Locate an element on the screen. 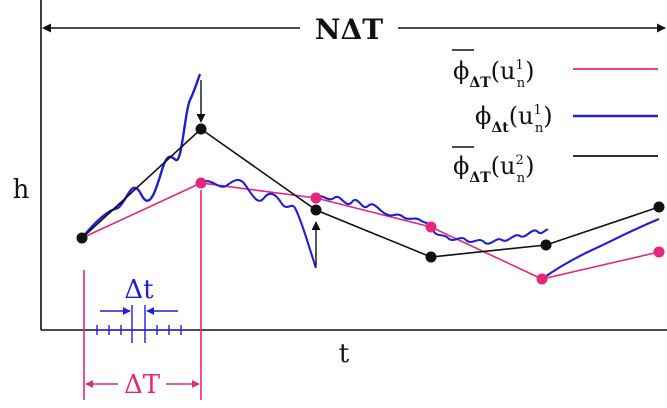 This screenshot has height=408, width=667. legend: ϕΔT(u1 n) ϕΔt(u1 n) ϕΔT(u2 n) is located at coordinates (555, 117).